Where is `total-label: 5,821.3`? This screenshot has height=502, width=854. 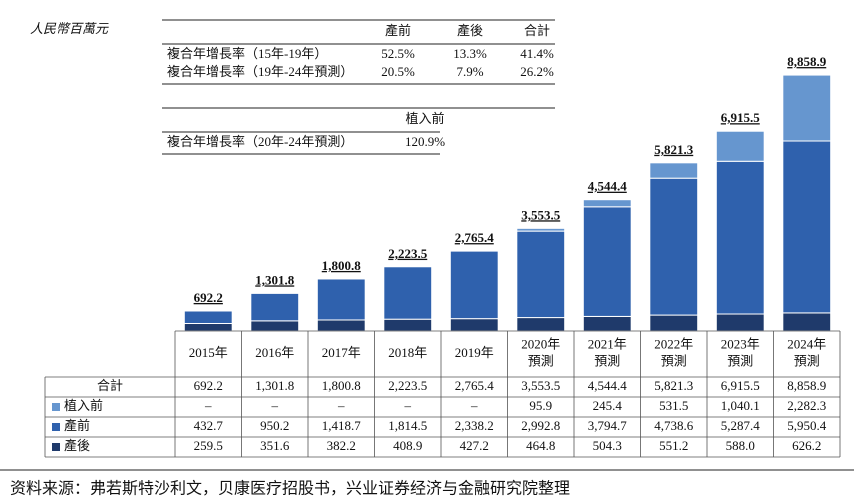 total-label: 5,821.3 is located at coordinates (674, 149).